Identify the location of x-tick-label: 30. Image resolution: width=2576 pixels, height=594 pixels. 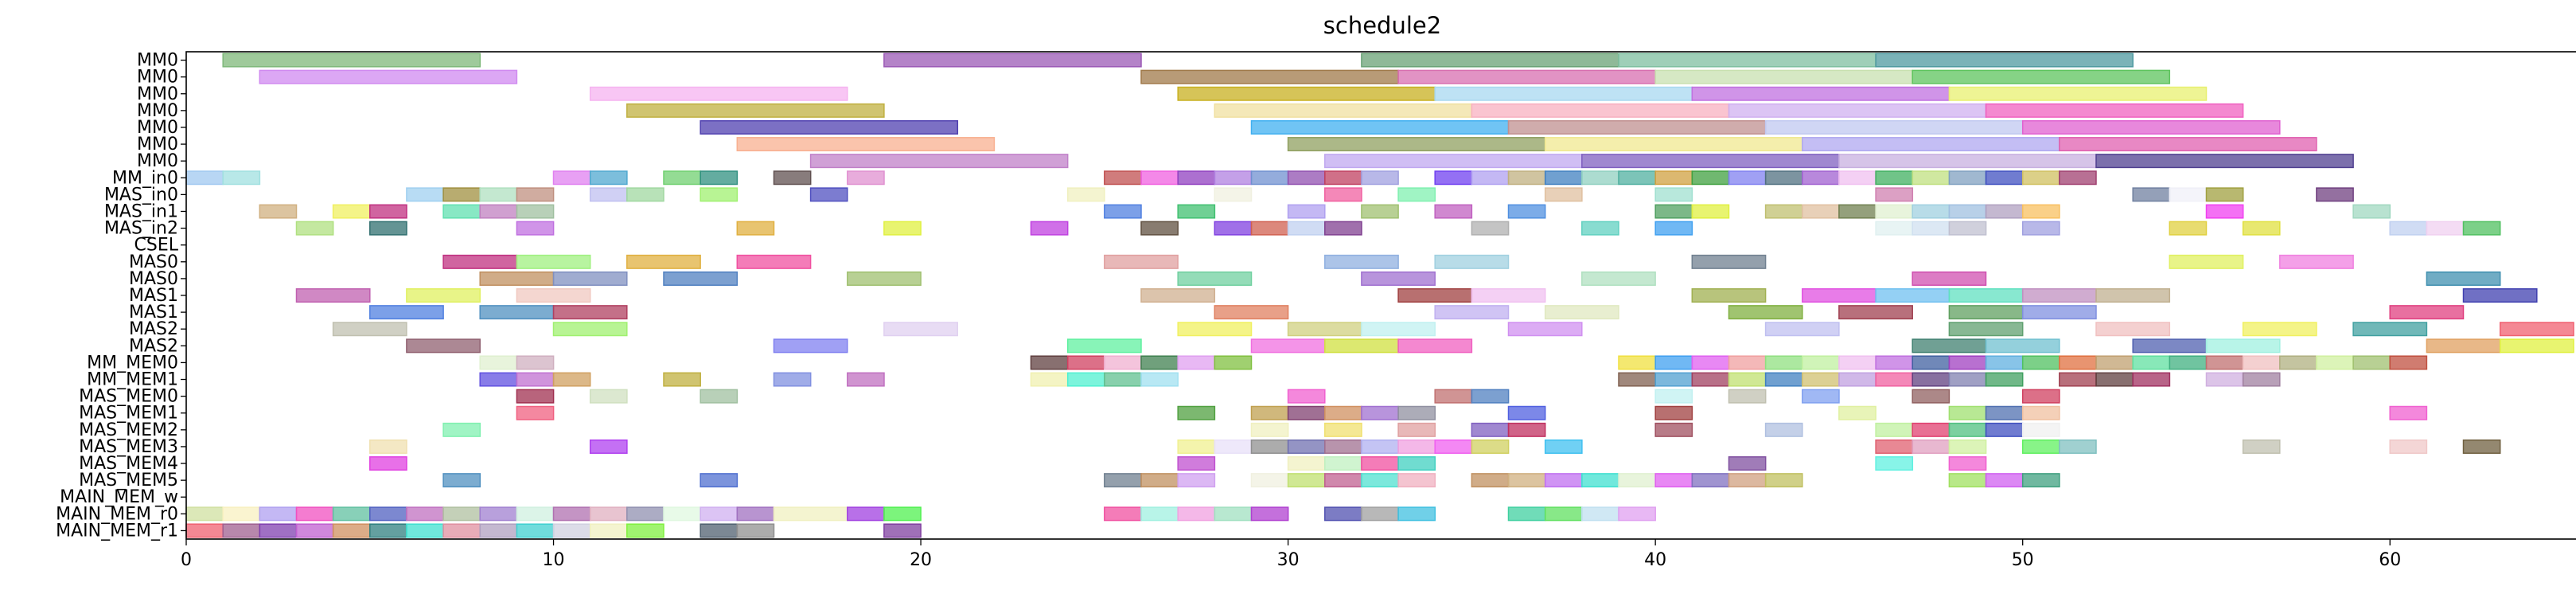
(1288, 560).